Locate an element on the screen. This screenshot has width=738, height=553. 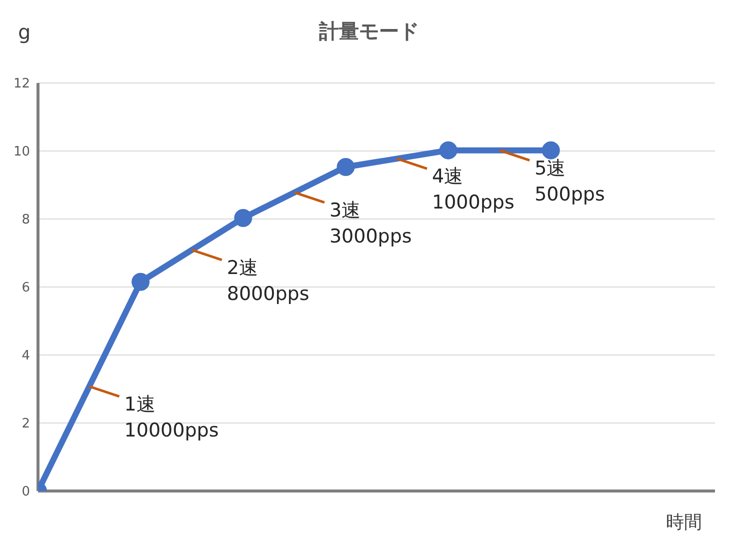
chart-title: 計量モード is located at coordinates (369, 31).